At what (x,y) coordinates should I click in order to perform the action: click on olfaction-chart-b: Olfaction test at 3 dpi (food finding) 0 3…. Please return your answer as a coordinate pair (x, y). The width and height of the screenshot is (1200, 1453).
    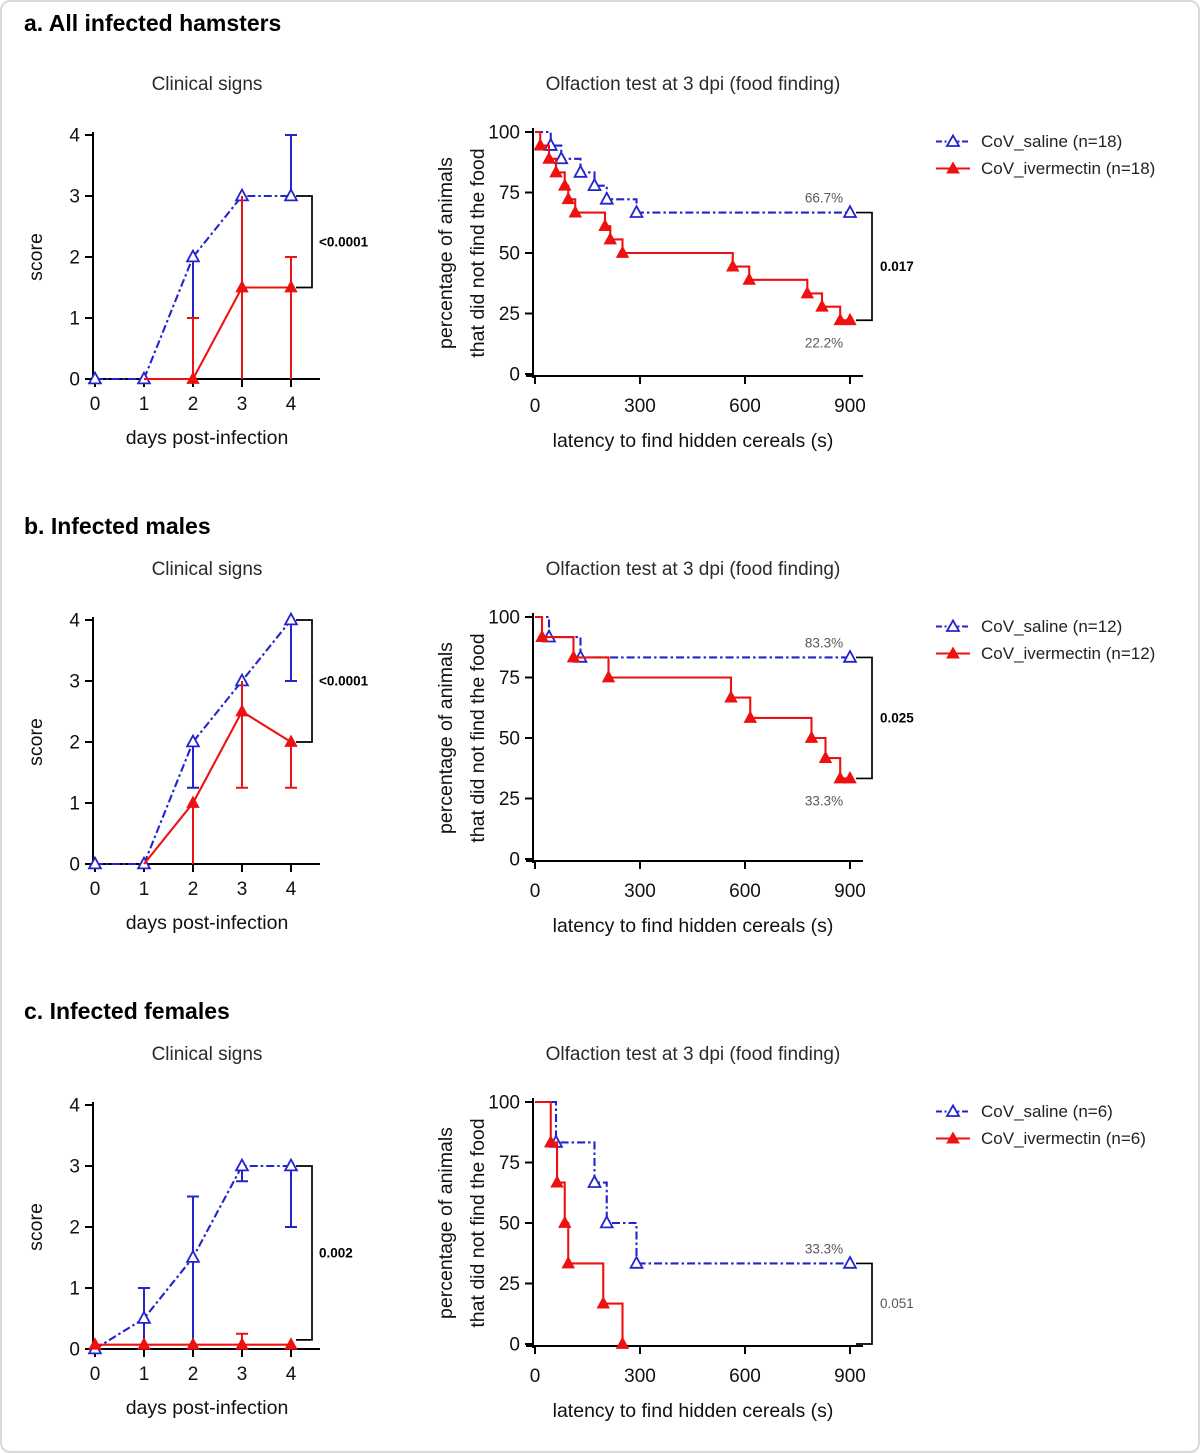
    Looking at the image, I should click on (674, 748).